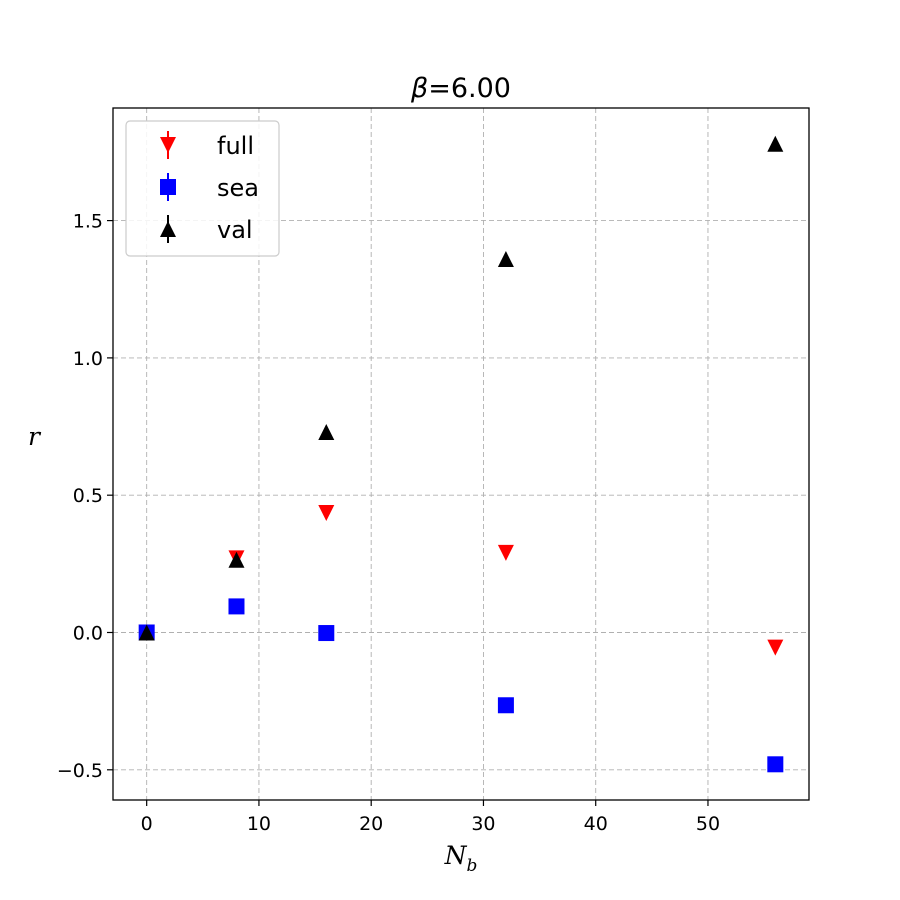 The image size is (900, 900). I want to click on legend-marker-full, so click(168, 145).